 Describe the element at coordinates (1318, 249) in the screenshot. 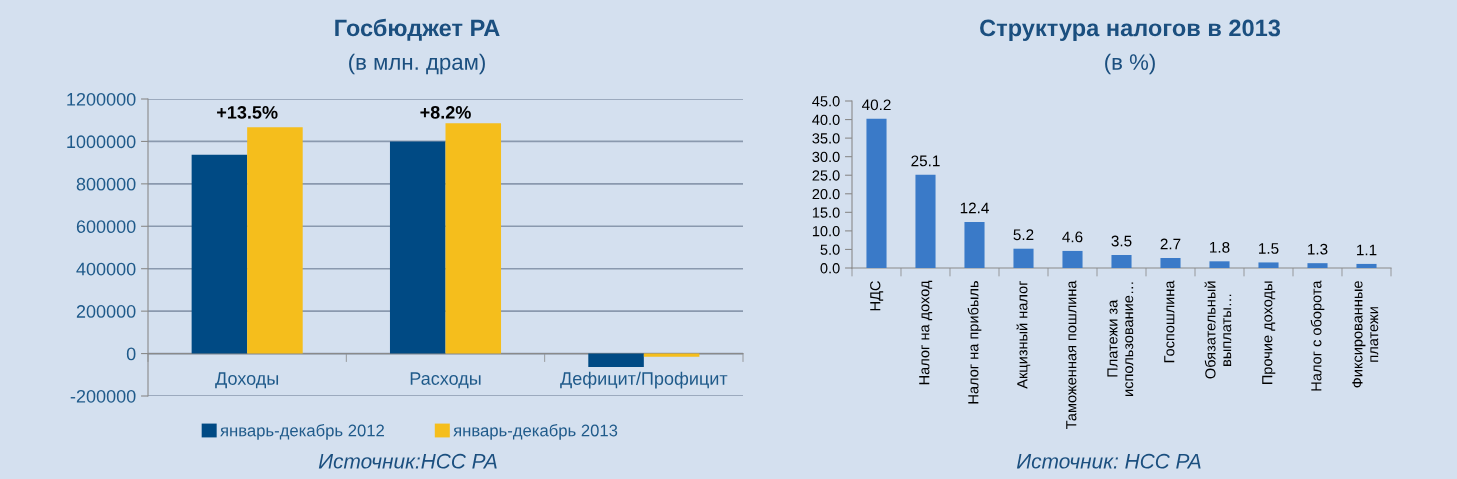

I see `data-label: 1.3` at that location.